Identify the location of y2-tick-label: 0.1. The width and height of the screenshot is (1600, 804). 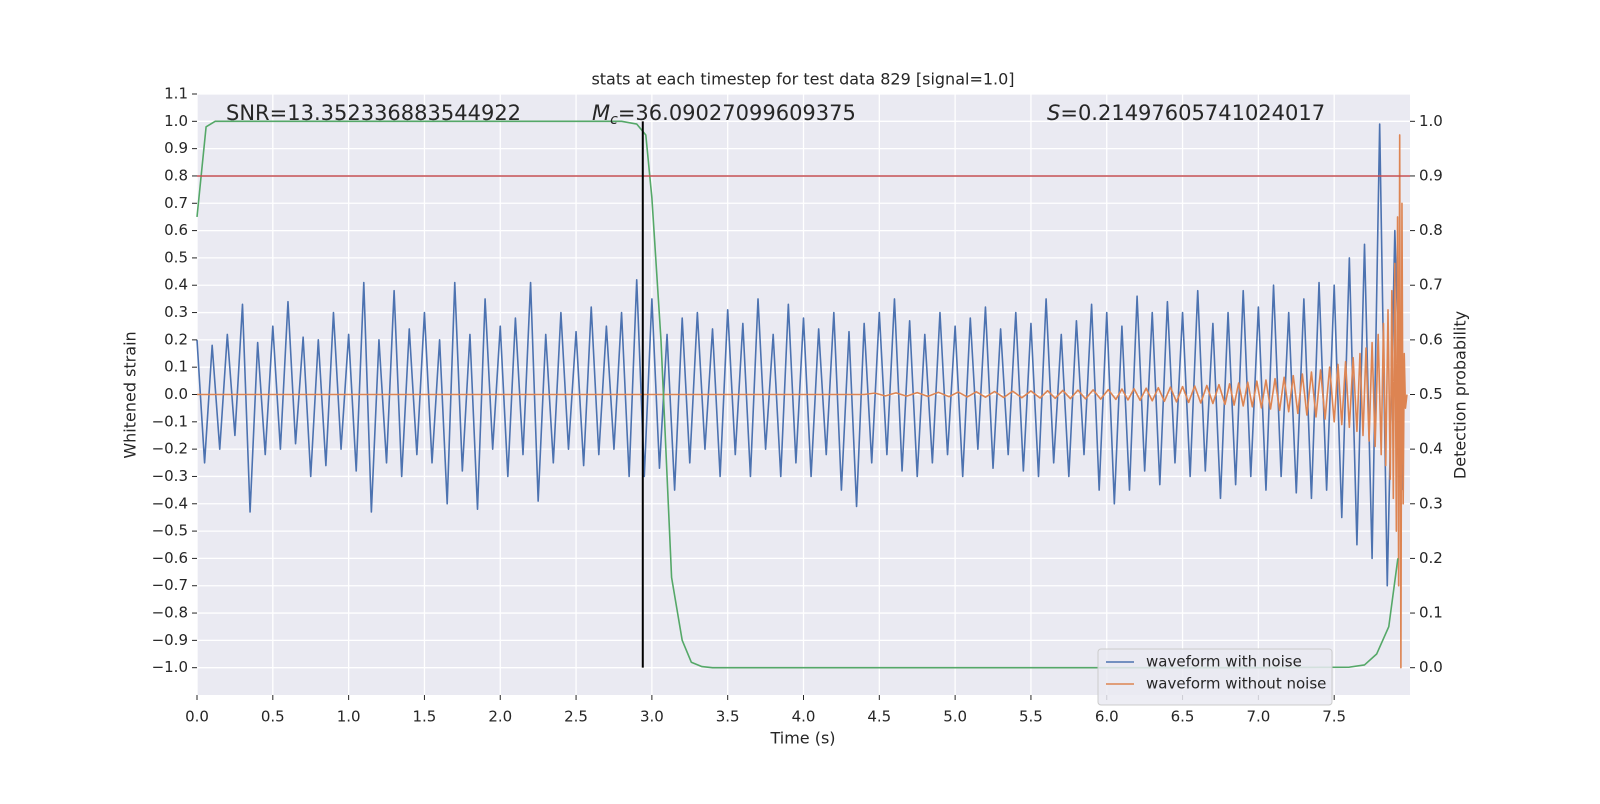
(1431, 613).